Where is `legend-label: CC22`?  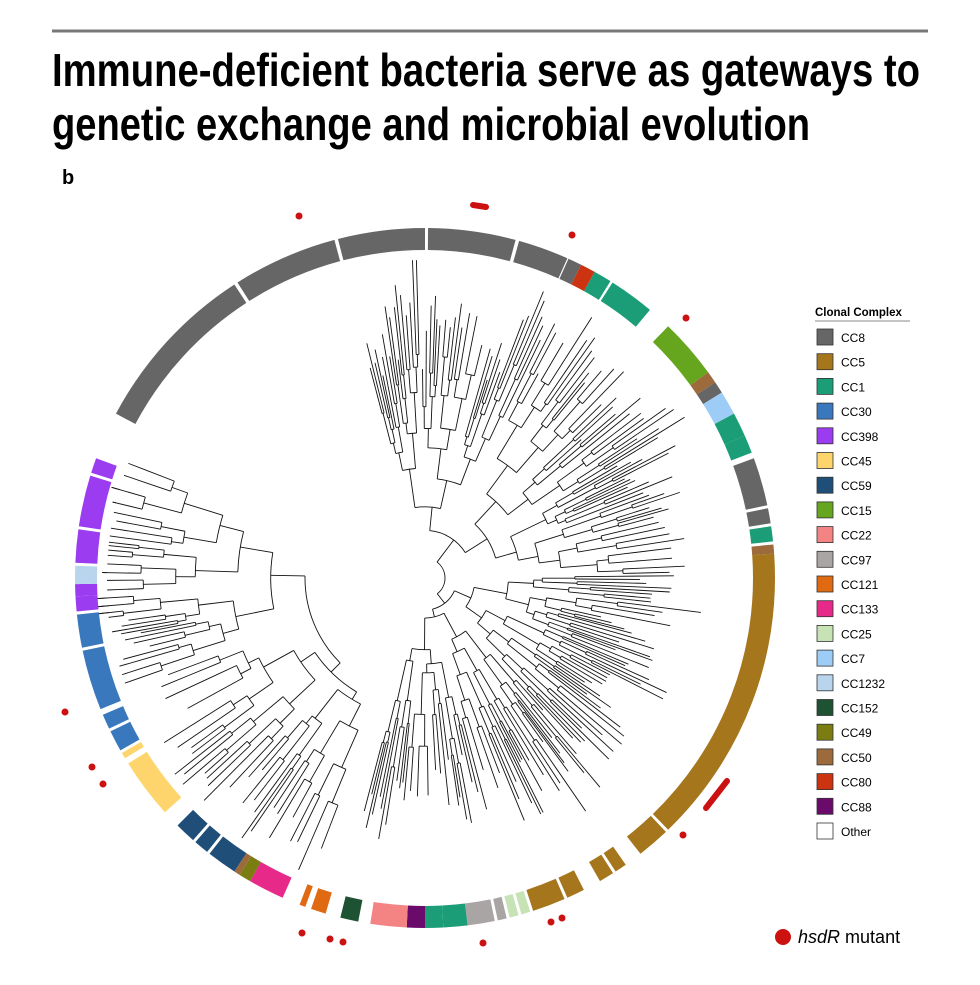 legend-label: CC22 is located at coordinates (856, 536).